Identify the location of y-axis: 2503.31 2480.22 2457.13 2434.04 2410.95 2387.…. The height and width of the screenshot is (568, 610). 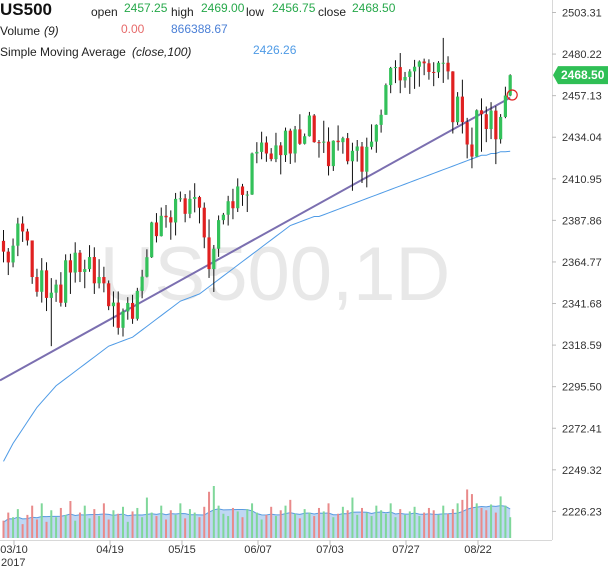
(577, 263).